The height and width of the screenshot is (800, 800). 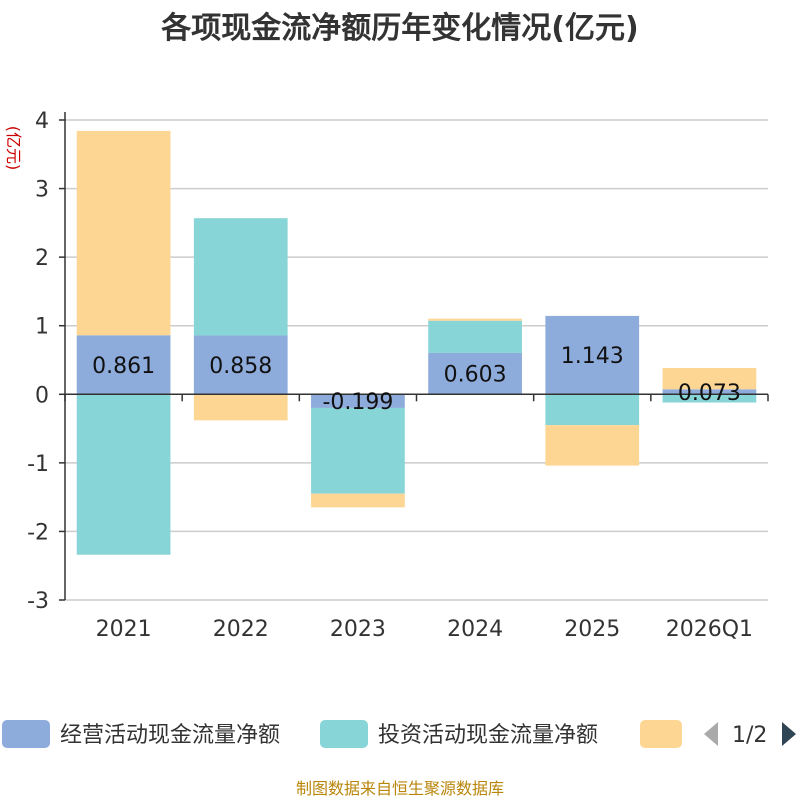 What do you see at coordinates (38, 601) in the screenshot?
I see `y-tick-label: -3` at bounding box center [38, 601].